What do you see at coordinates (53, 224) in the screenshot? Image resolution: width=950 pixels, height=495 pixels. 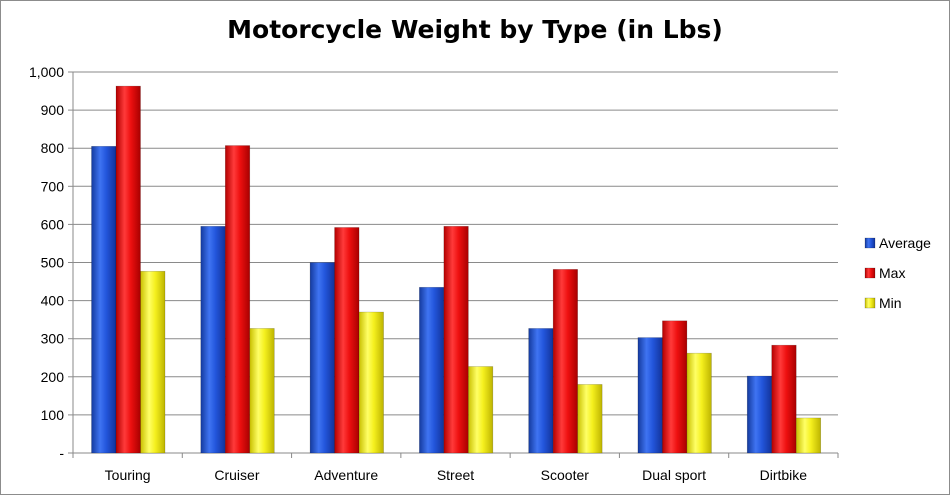 I see `y-tick-label: 600` at bounding box center [53, 224].